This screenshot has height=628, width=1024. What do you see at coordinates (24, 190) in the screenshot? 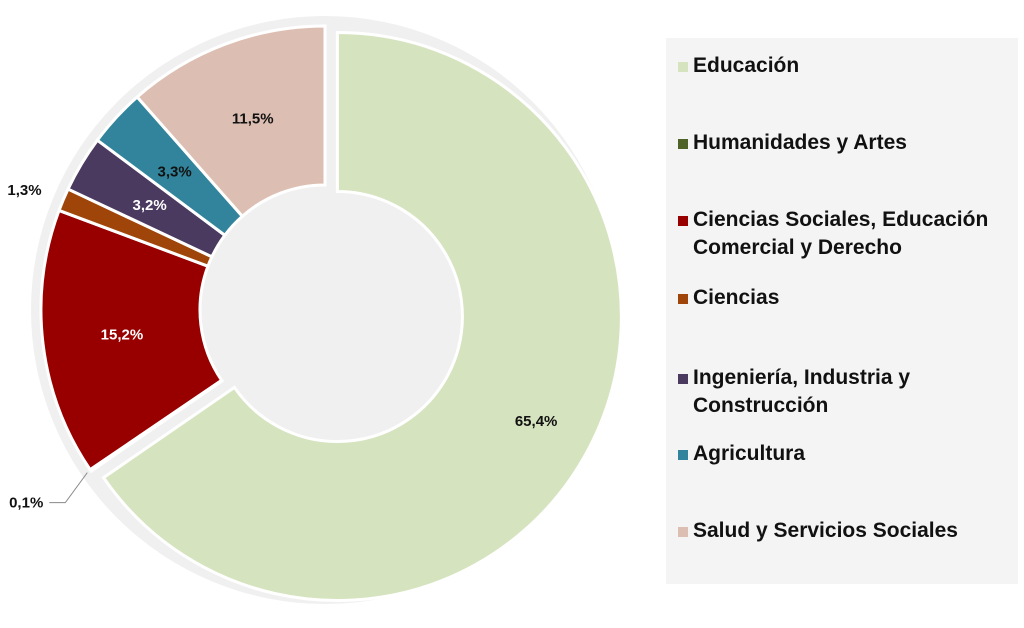
I see `slice-value-label-3: 1,3%` at bounding box center [24, 190].